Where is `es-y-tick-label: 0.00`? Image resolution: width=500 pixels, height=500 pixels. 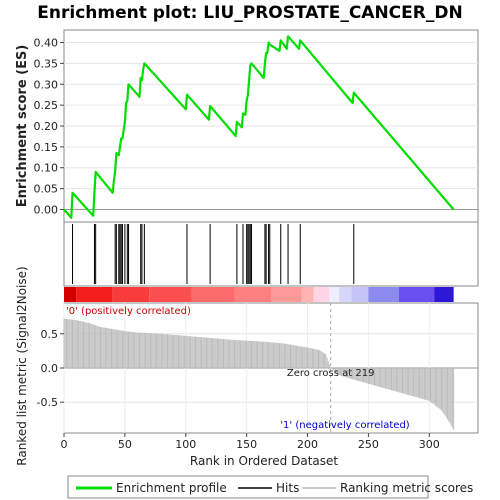
es-y-tick-label: 0.00 is located at coordinates (46, 209).